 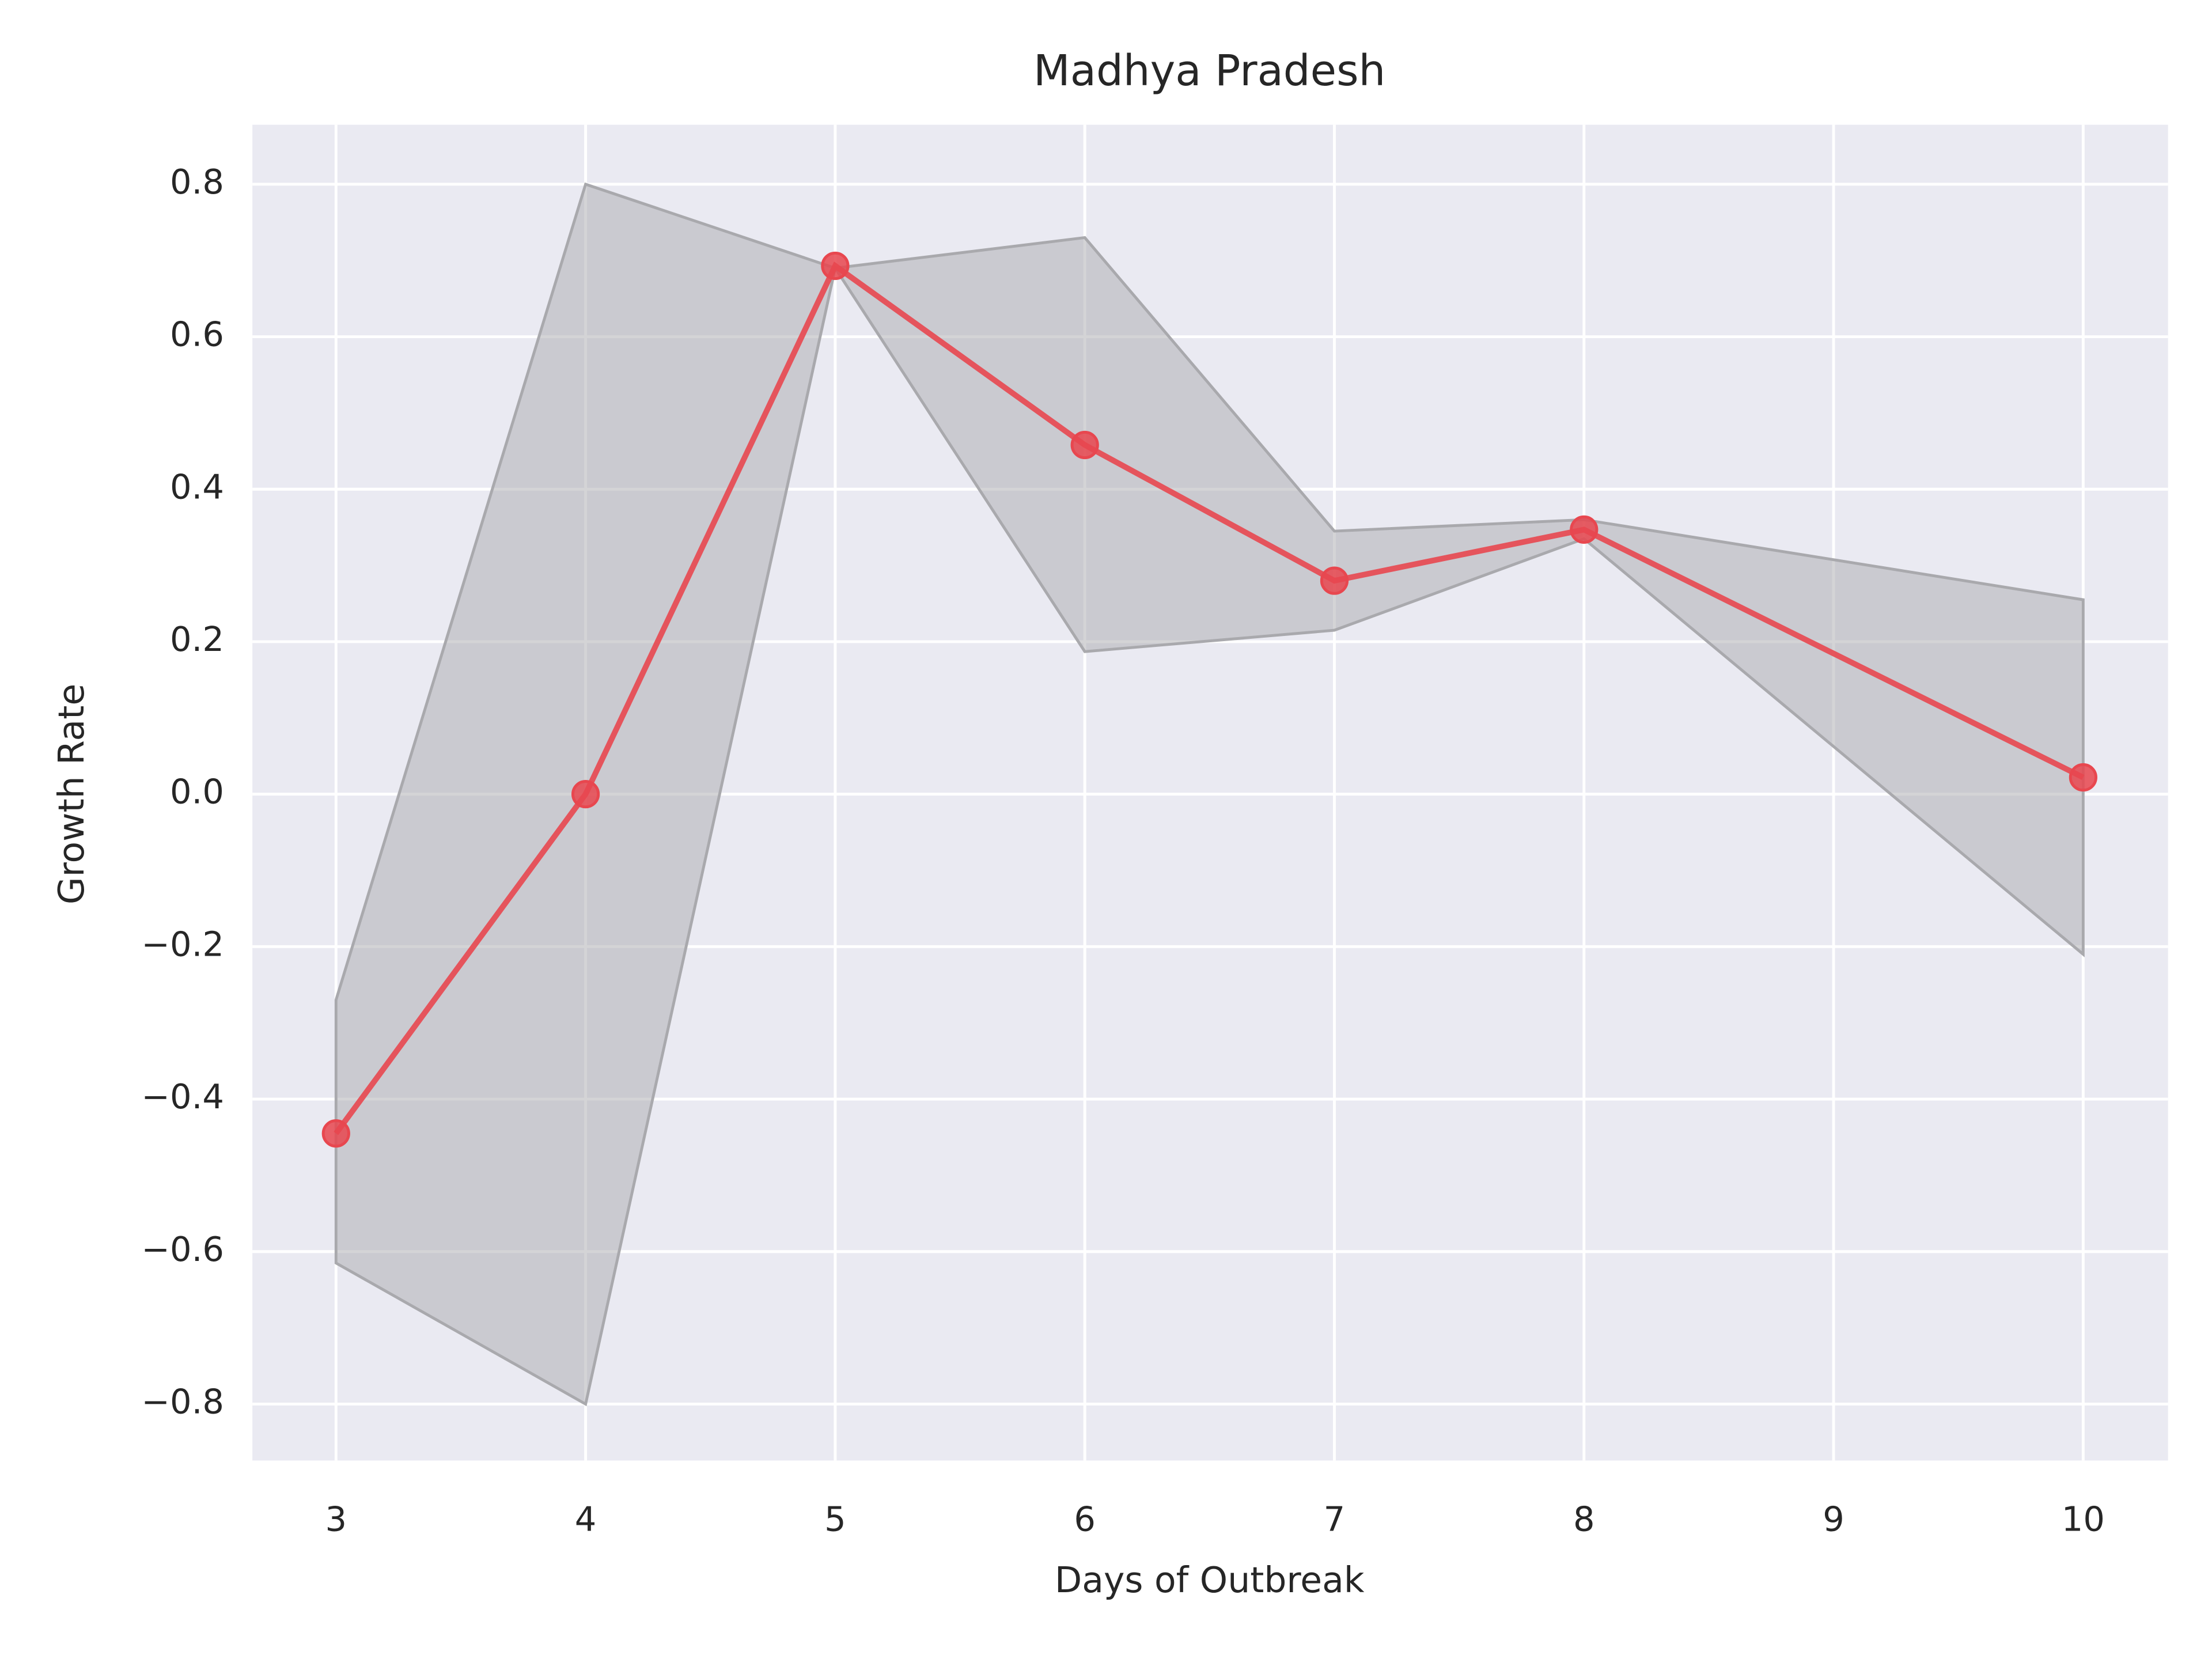 I want to click on y-tick-label: 0.2, so click(x=197, y=639).